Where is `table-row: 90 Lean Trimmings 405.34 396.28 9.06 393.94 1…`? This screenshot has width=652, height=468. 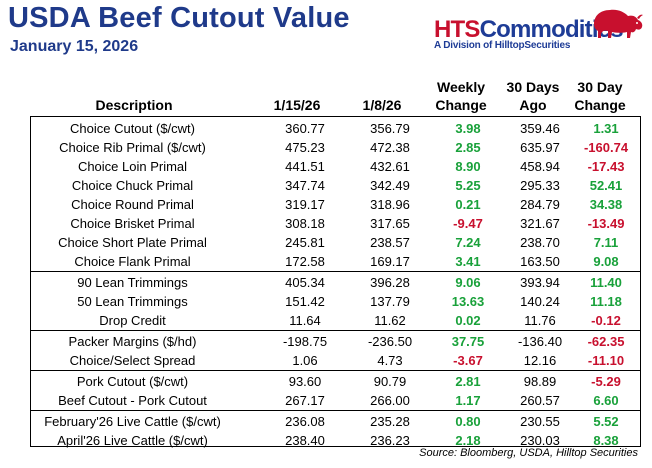
table-row: 90 Lean Trimmings 405.34 396.28 9.06 393.94 1… is located at coordinates (335, 282).